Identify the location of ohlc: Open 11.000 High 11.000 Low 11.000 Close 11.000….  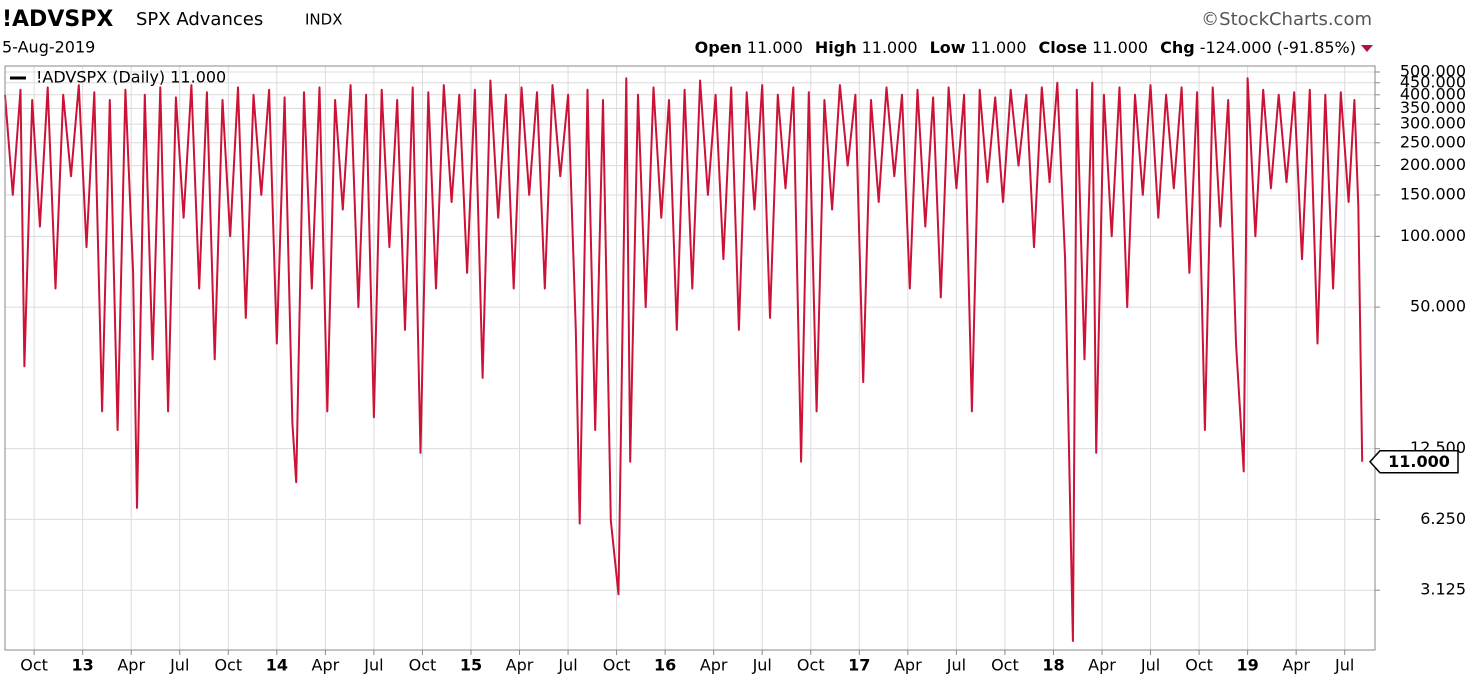
(1025, 47).